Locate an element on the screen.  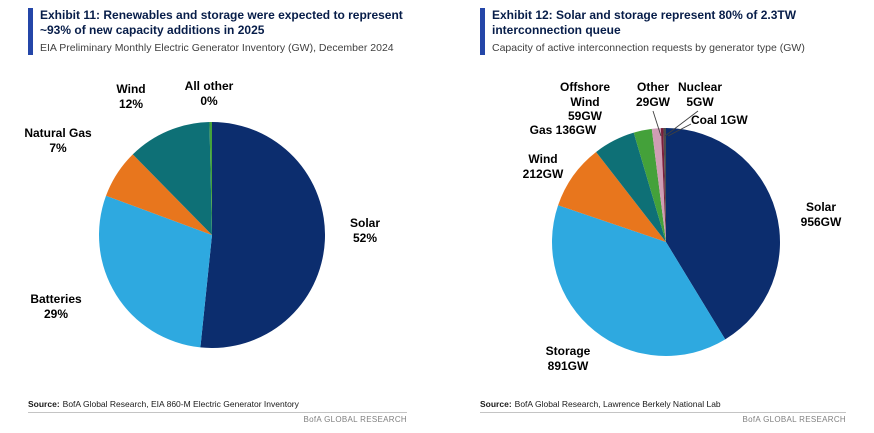
pie2-label-other: Other 29GW is located at coordinates (652, 94).